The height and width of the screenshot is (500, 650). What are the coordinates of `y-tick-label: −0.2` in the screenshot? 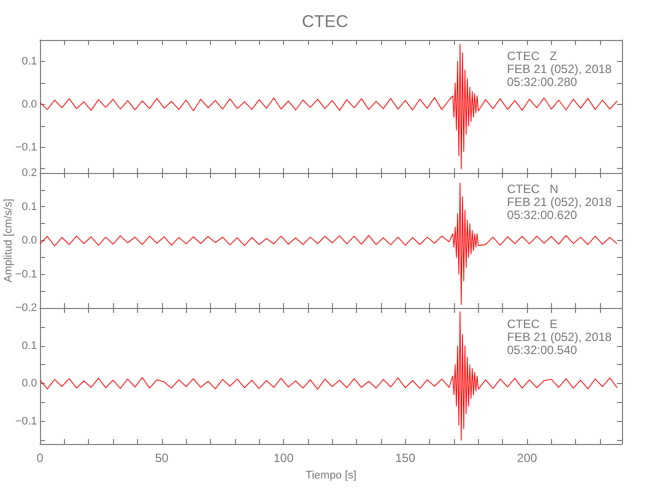 It's located at (26, 308).